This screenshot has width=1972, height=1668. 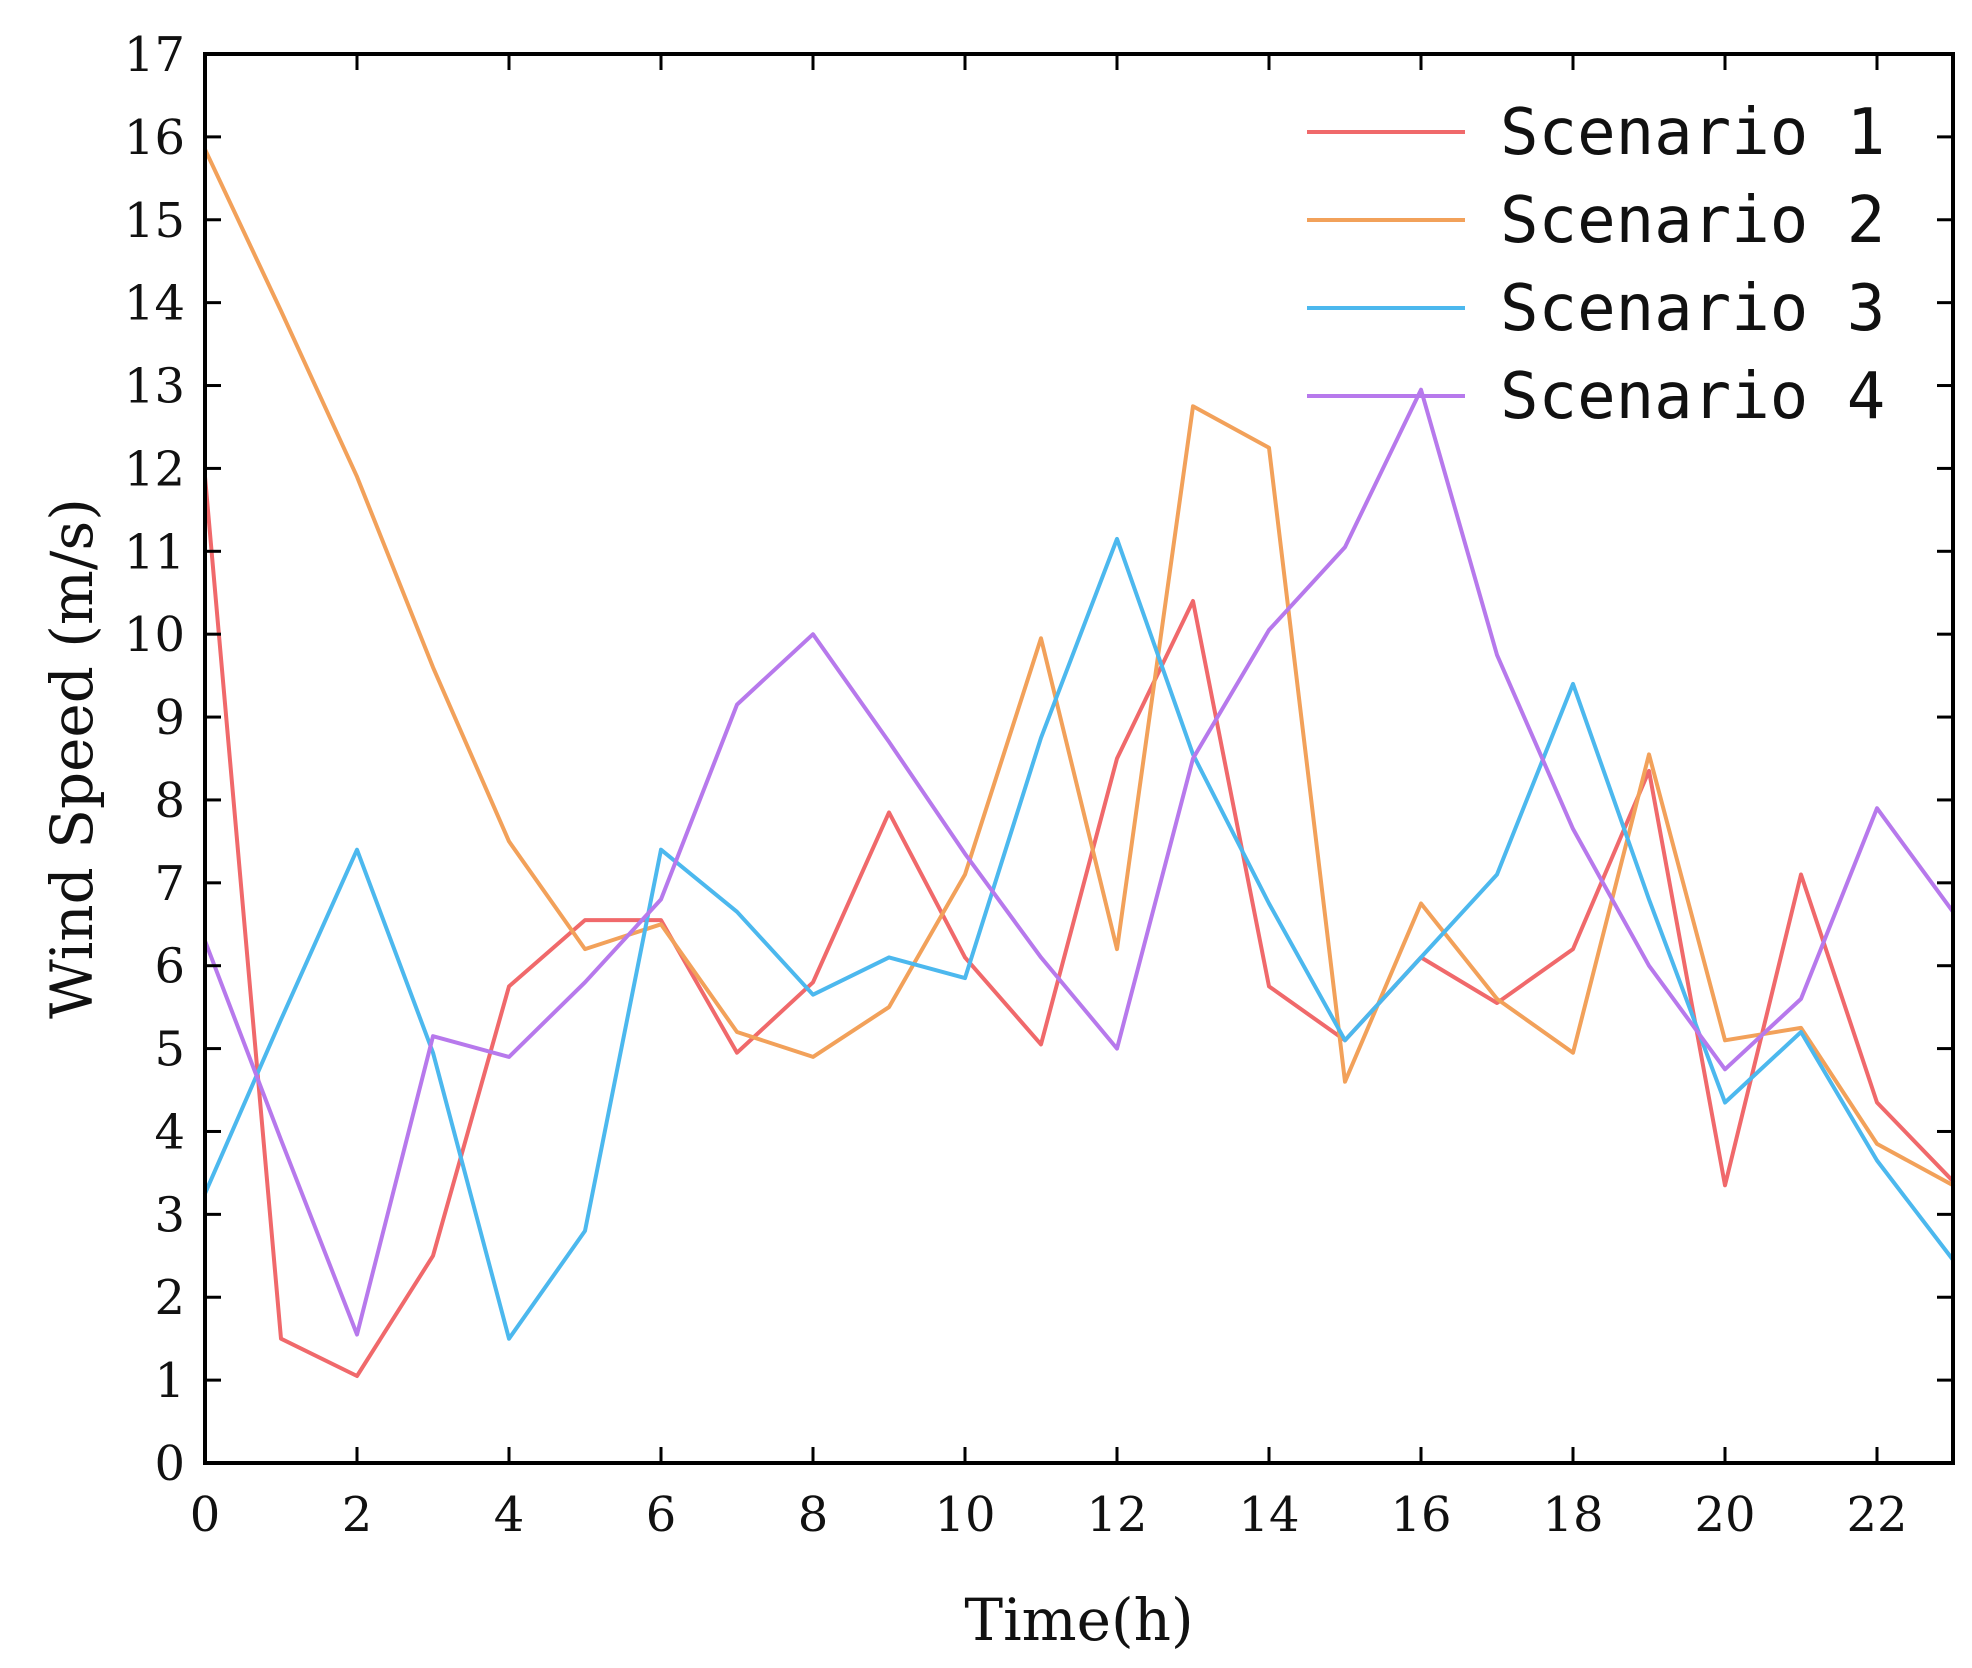 What do you see at coordinates (154, 221) in the screenshot?
I see `y-tick-label: 15` at bounding box center [154, 221].